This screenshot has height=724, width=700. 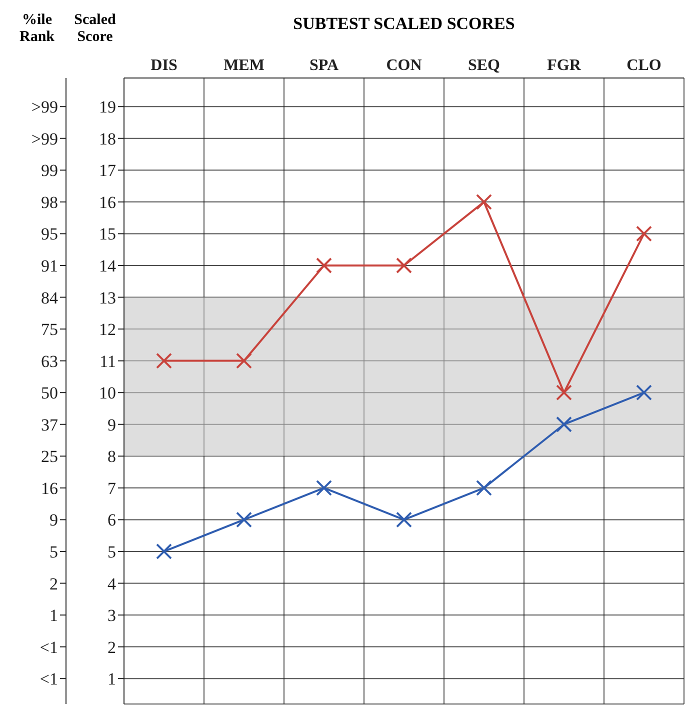 I want to click on y-tick-label: 7, so click(x=112, y=488).